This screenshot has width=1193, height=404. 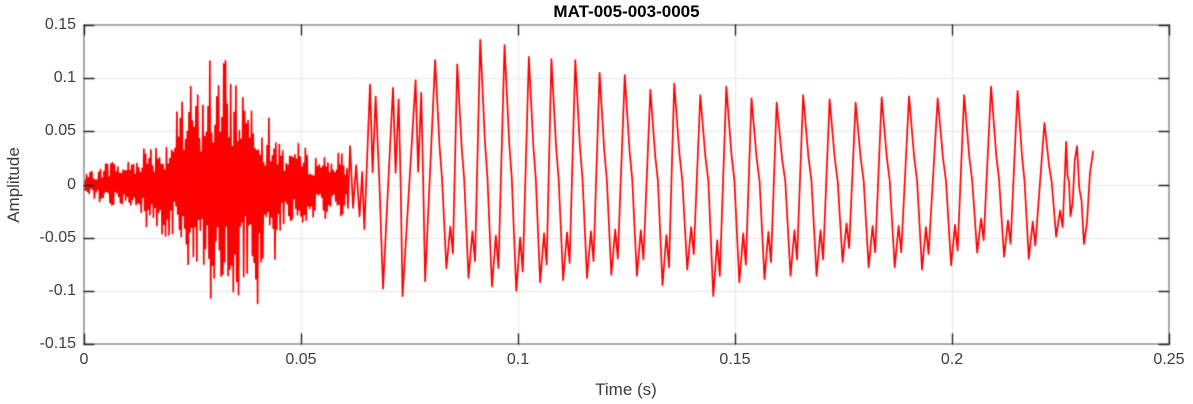 I want to click on y-tick-label: -0.1, so click(x=62, y=290).